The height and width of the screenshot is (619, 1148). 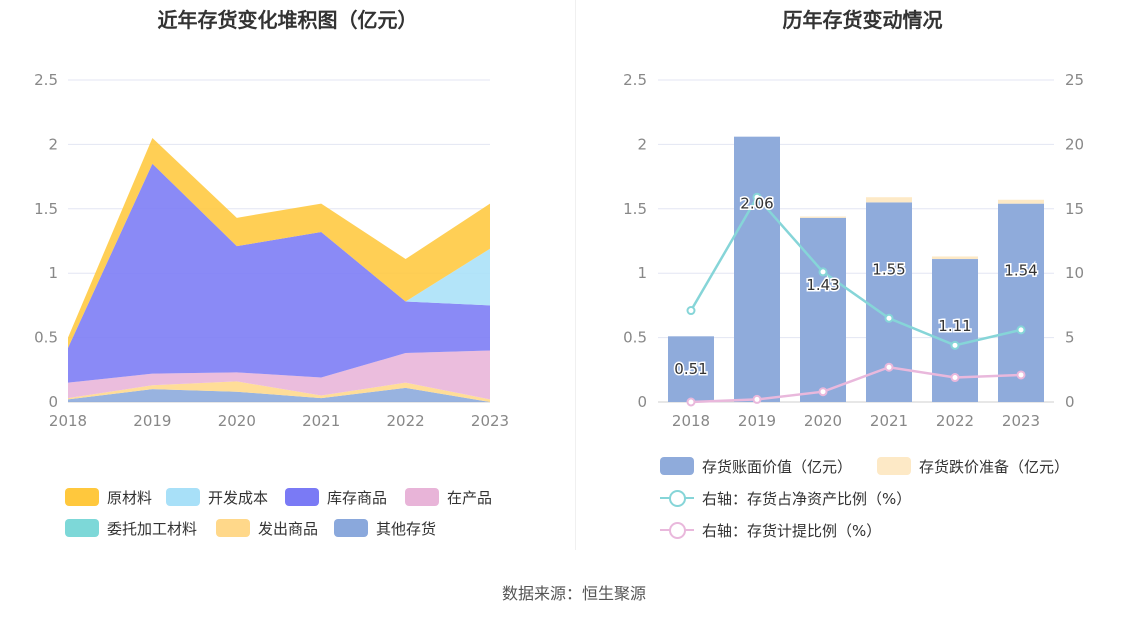 I want to click on y-left-tick-label: 1.5, so click(x=635, y=209).